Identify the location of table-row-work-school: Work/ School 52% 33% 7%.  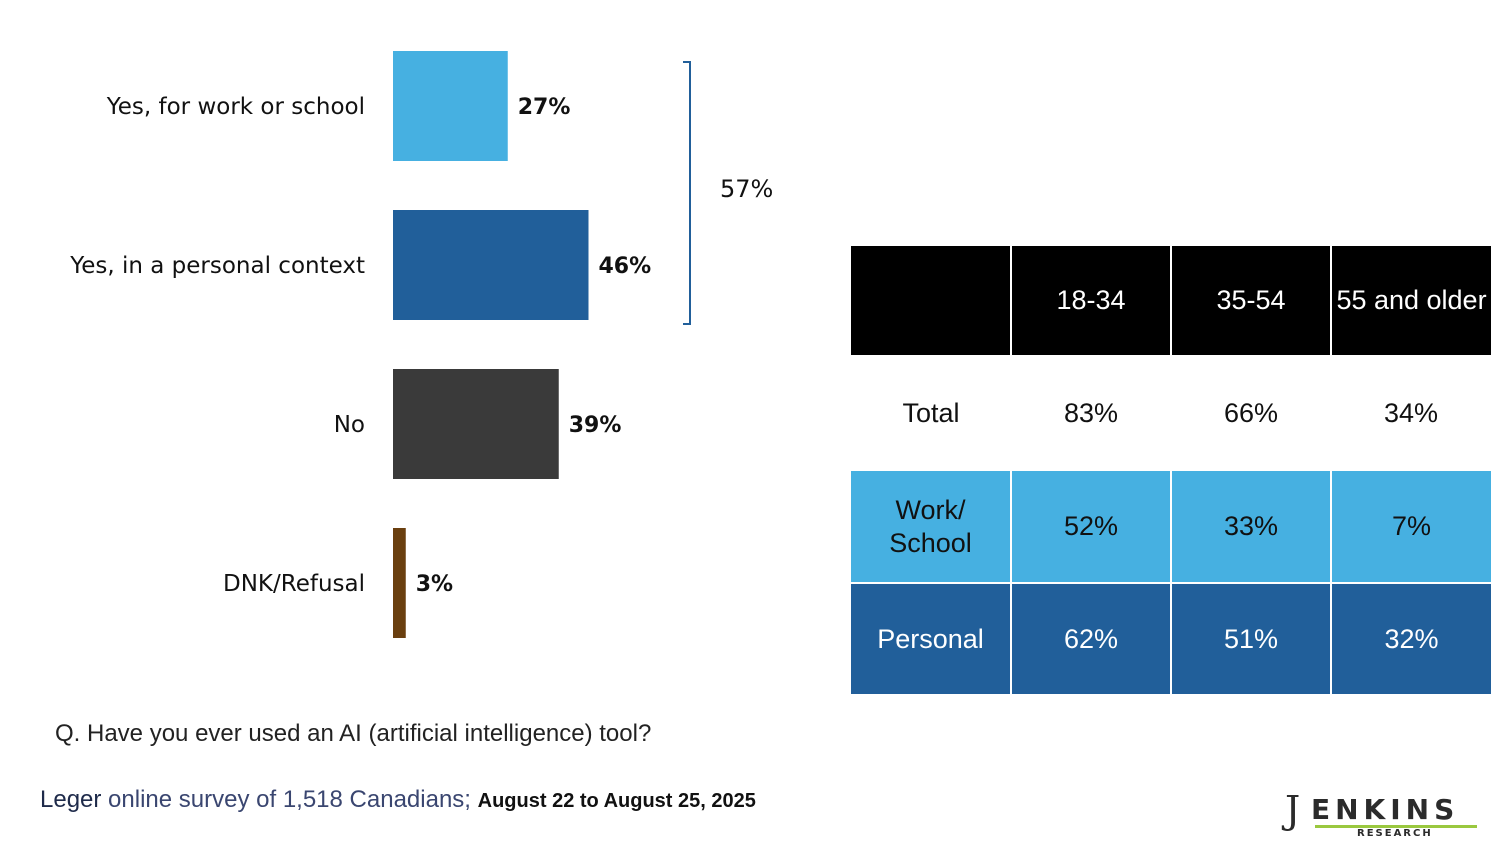
(1171, 527).